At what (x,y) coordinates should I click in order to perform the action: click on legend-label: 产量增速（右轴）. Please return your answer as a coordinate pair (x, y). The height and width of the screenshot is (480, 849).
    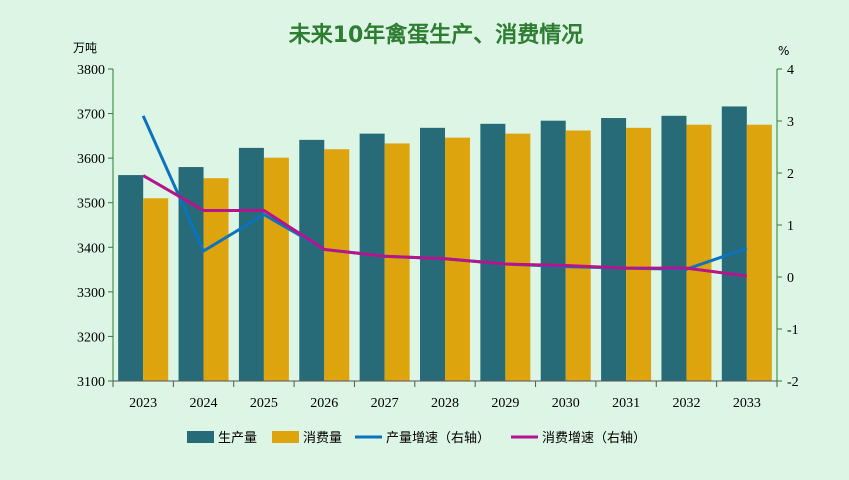
    Looking at the image, I should click on (438, 438).